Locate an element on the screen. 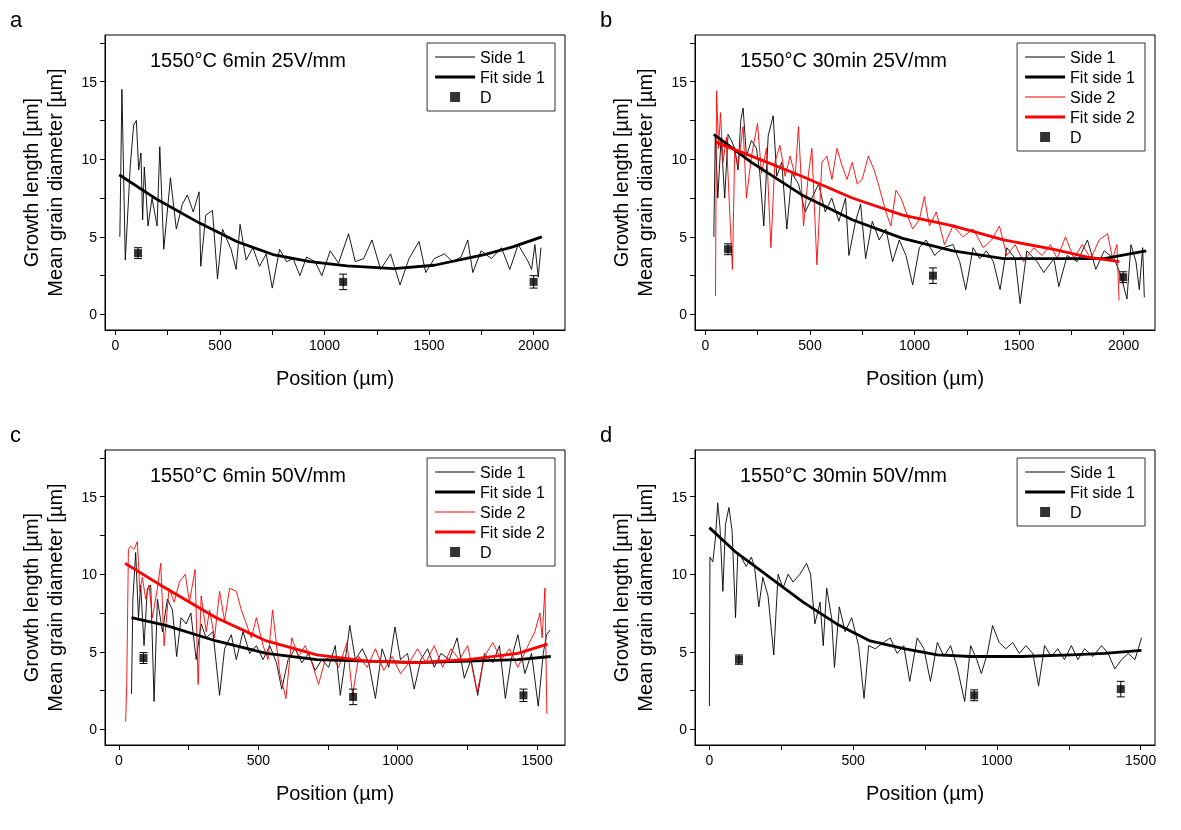  text: d is located at coordinates (606, 434).